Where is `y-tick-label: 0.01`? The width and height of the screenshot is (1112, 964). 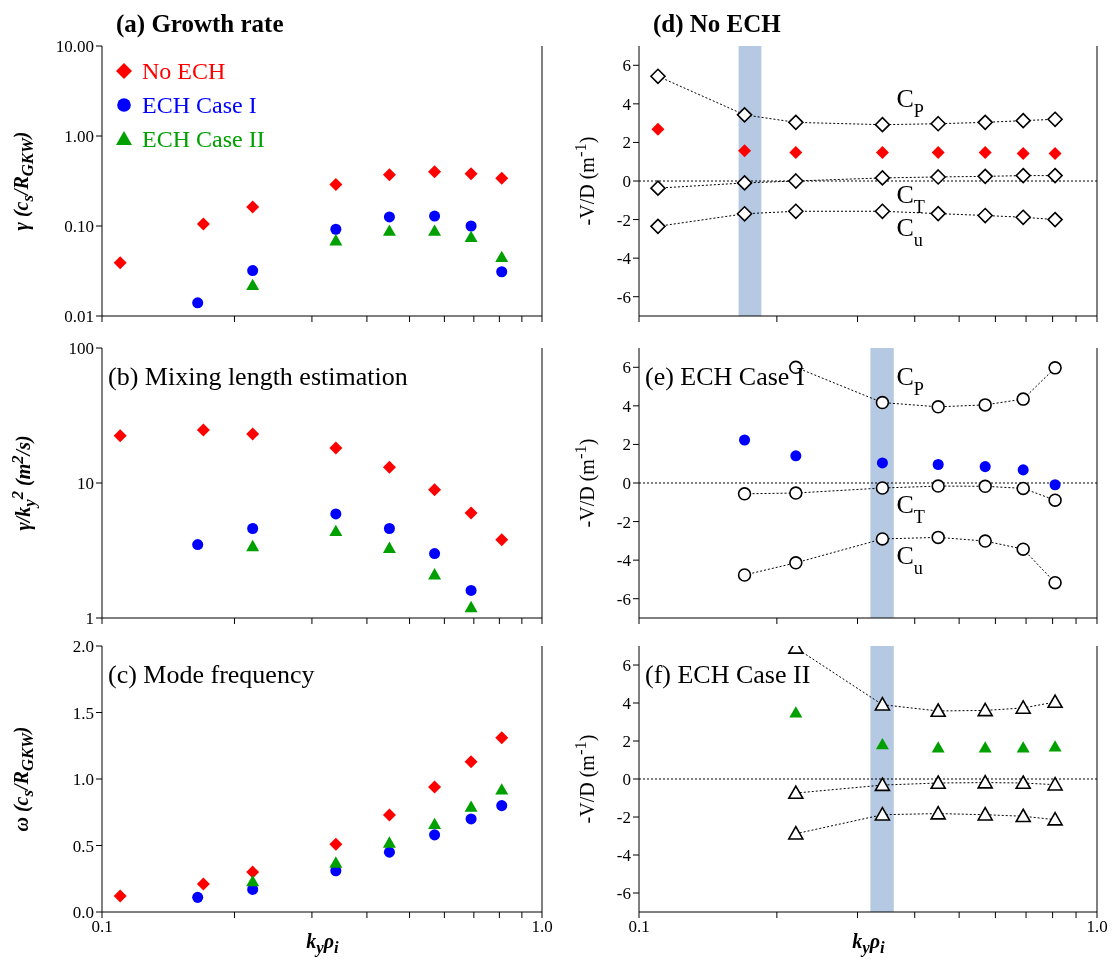 y-tick-label: 0.01 is located at coordinates (79, 317).